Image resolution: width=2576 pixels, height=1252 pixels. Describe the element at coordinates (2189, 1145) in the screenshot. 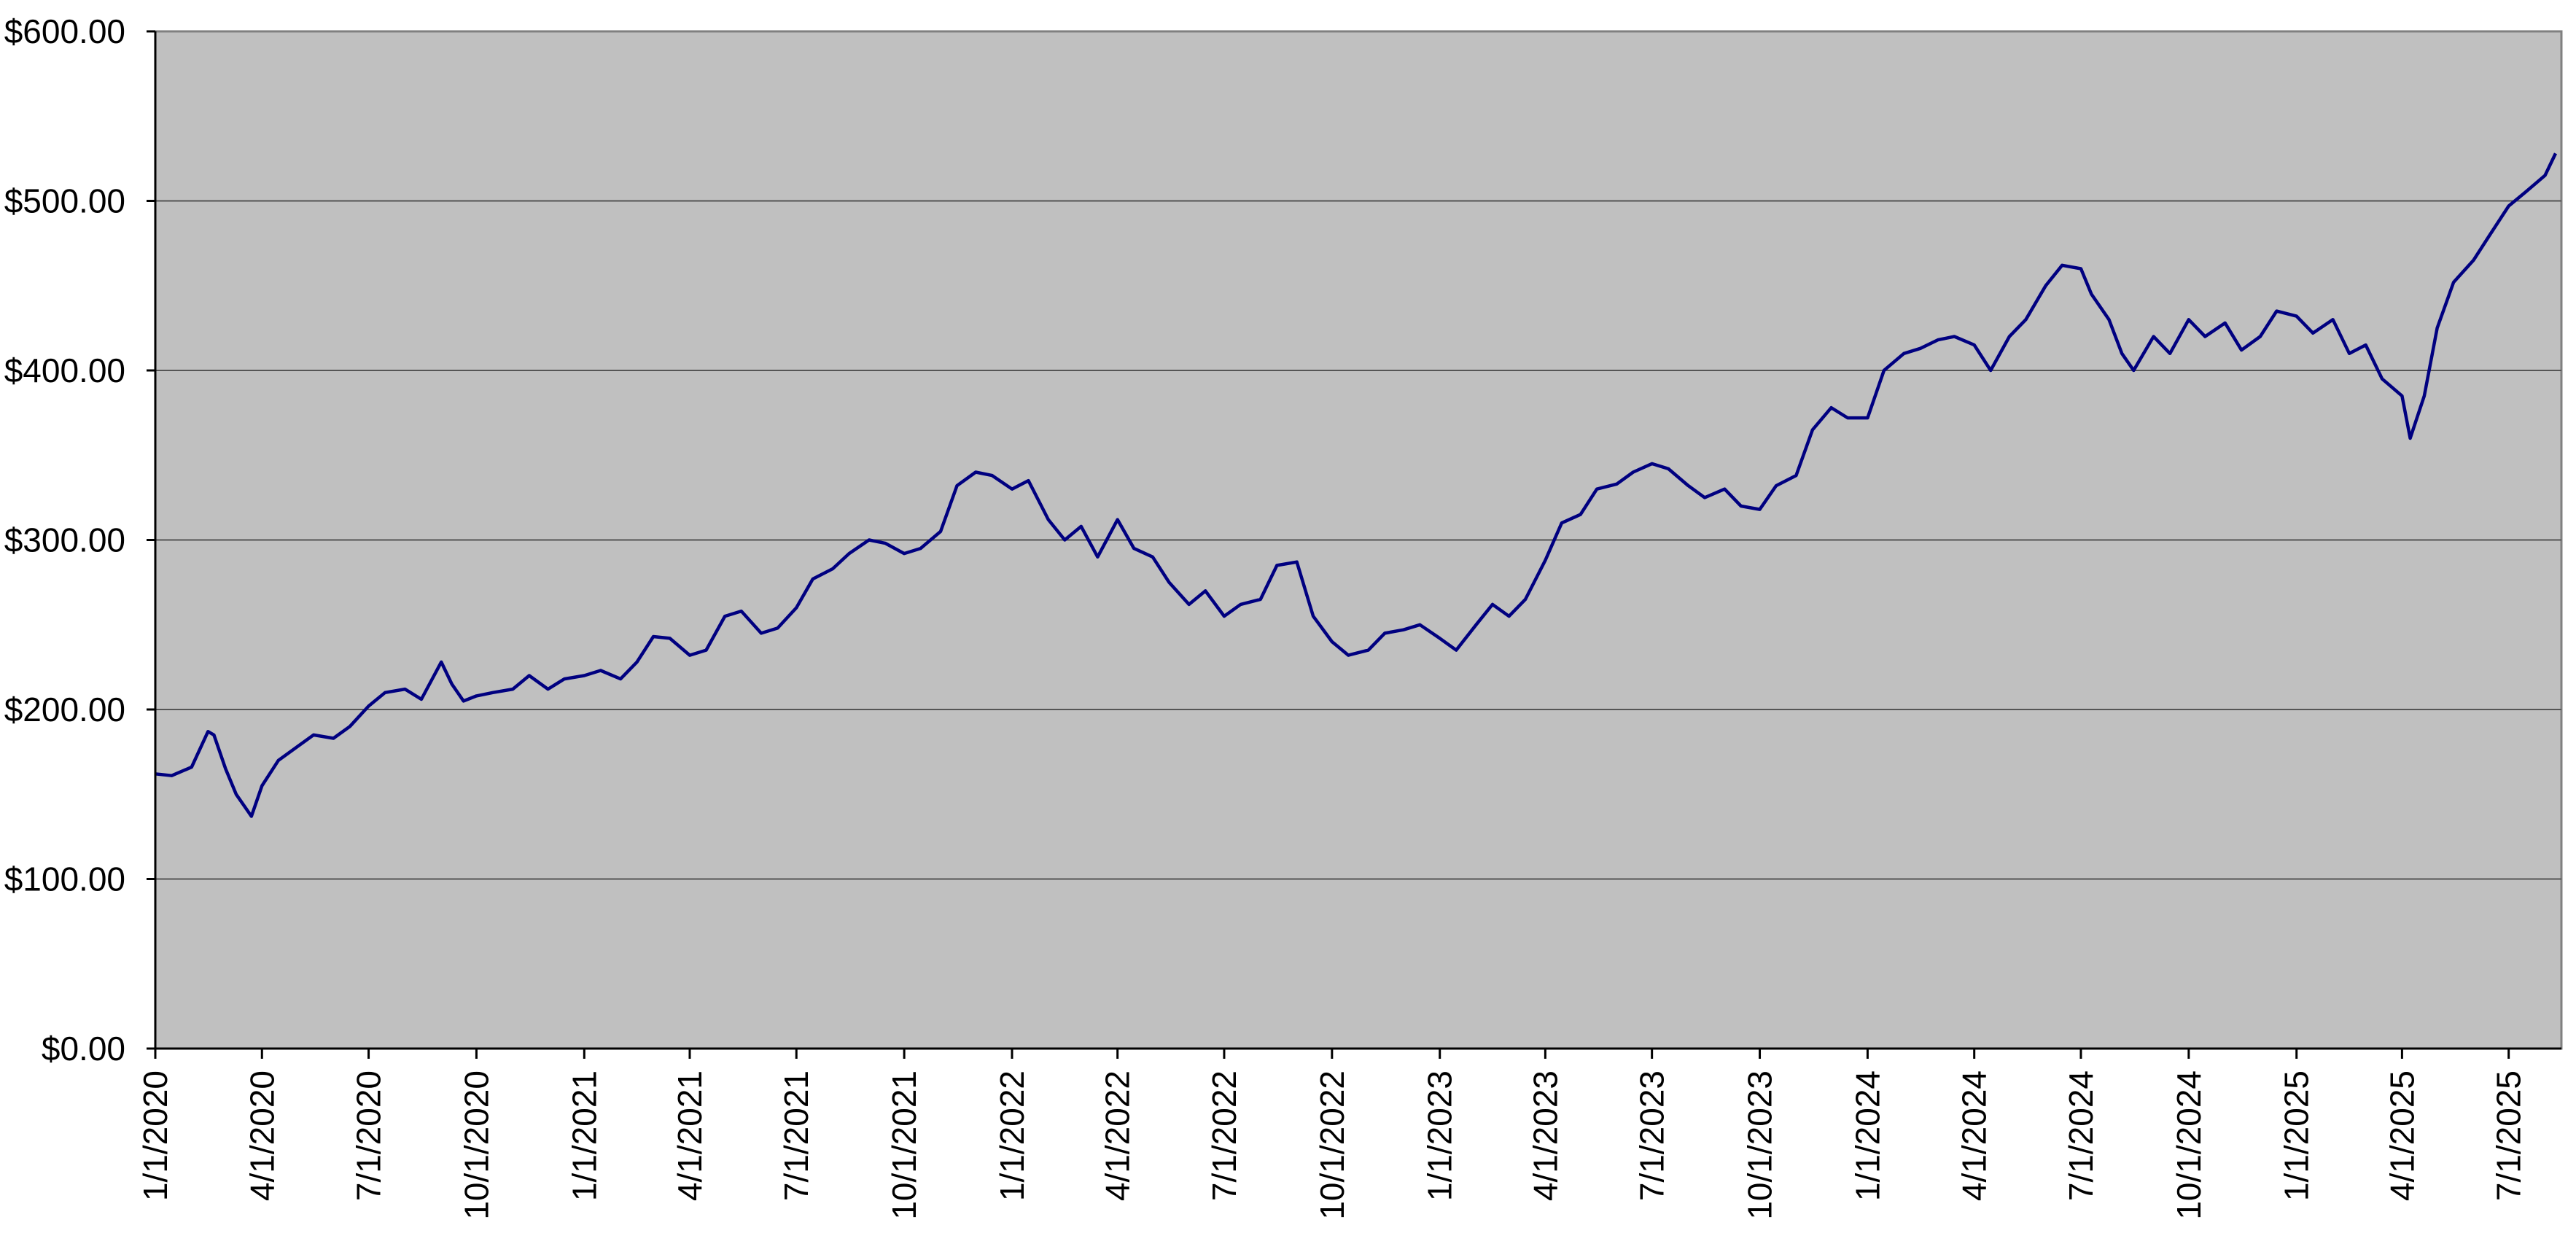

I see `x-tick-label: 10/1/2024` at that location.